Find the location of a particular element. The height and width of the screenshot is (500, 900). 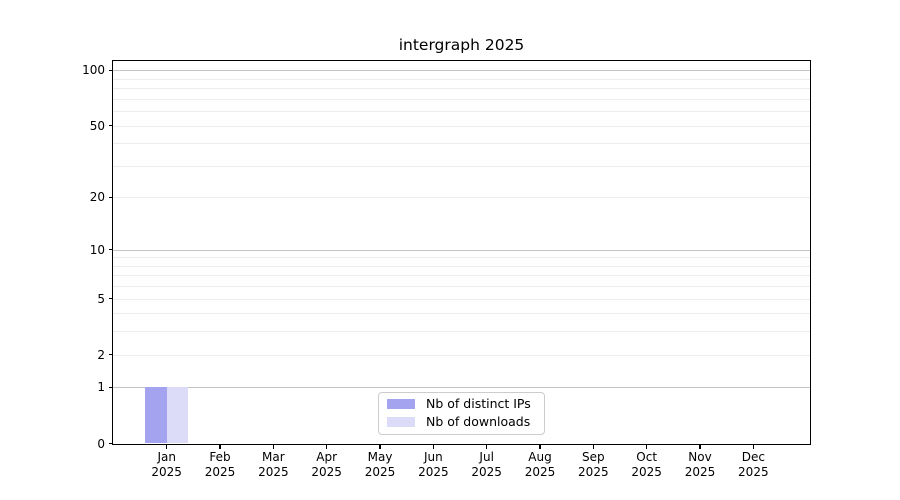

x-tick-label: Mar 2025 is located at coordinates (273, 464).